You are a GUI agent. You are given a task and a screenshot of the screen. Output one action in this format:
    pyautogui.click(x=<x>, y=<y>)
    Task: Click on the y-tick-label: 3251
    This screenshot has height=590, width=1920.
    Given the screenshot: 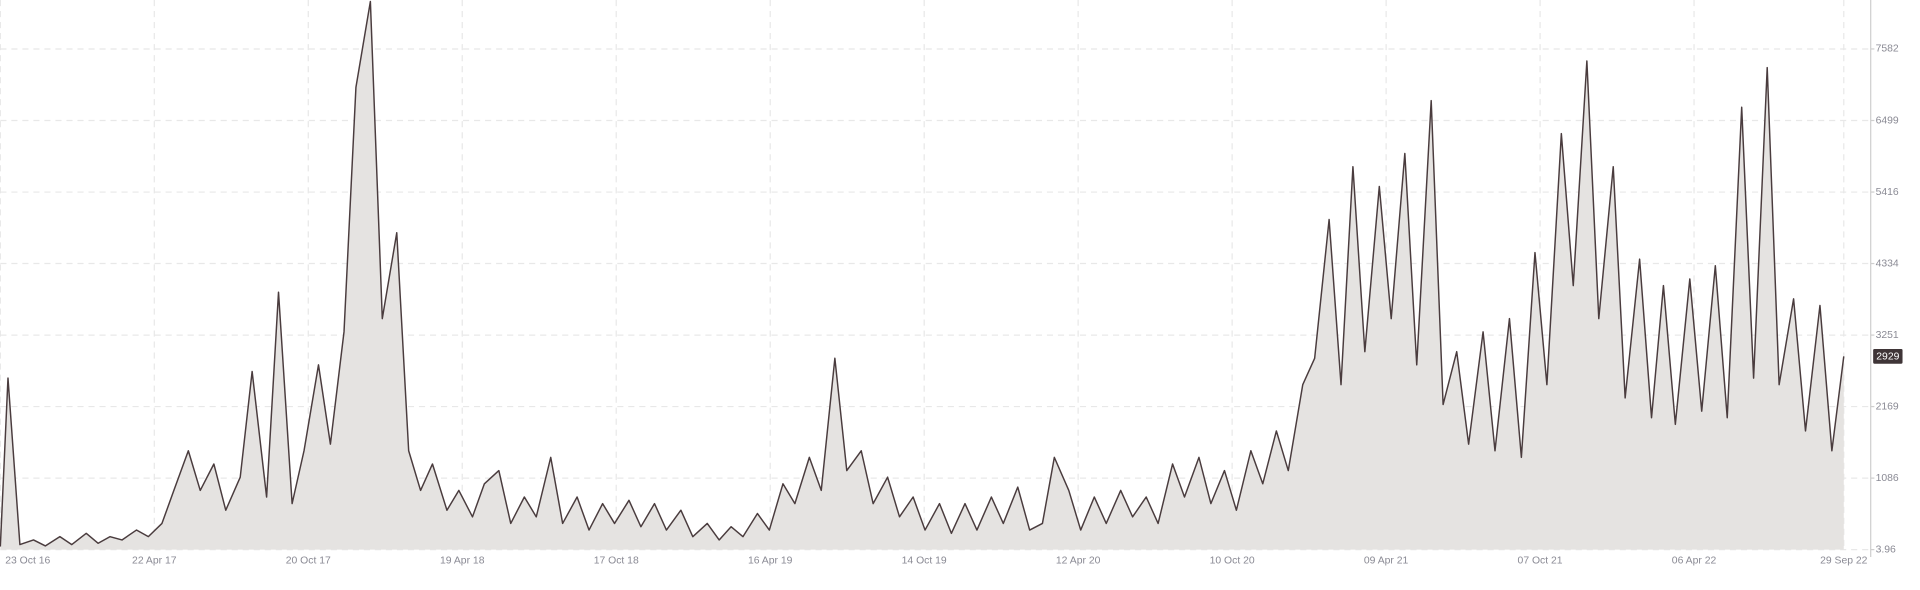 What is the action you would take?
    pyautogui.click(x=1887, y=335)
    